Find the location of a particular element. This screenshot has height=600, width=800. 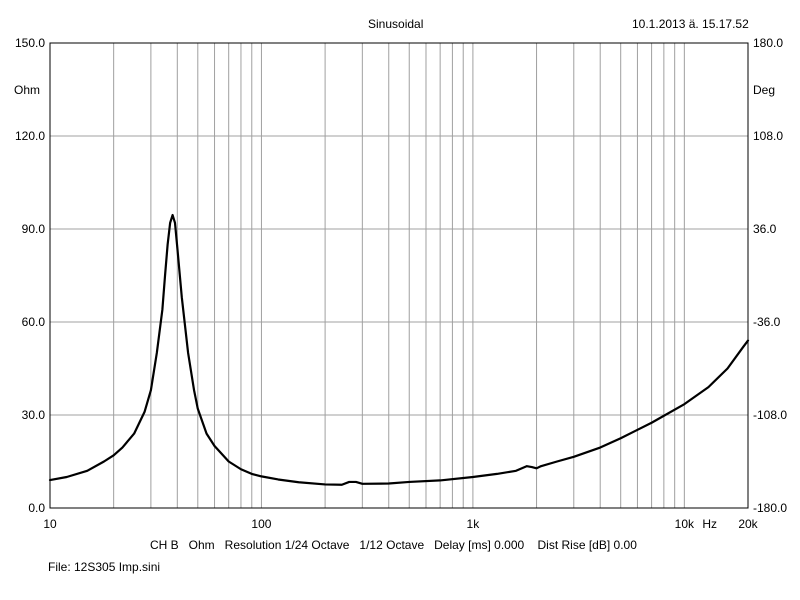

y-left-tick-label: 120.0 is located at coordinates (30, 136).